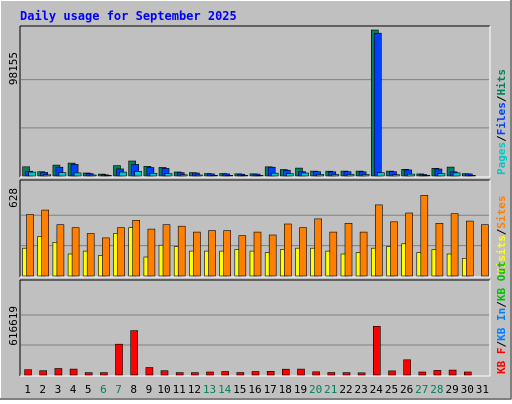 The height and width of the screenshot is (404, 512). What do you see at coordinates (345, 389) in the screenshot?
I see `x-tick-label-day-22: 22` at bounding box center [345, 389].